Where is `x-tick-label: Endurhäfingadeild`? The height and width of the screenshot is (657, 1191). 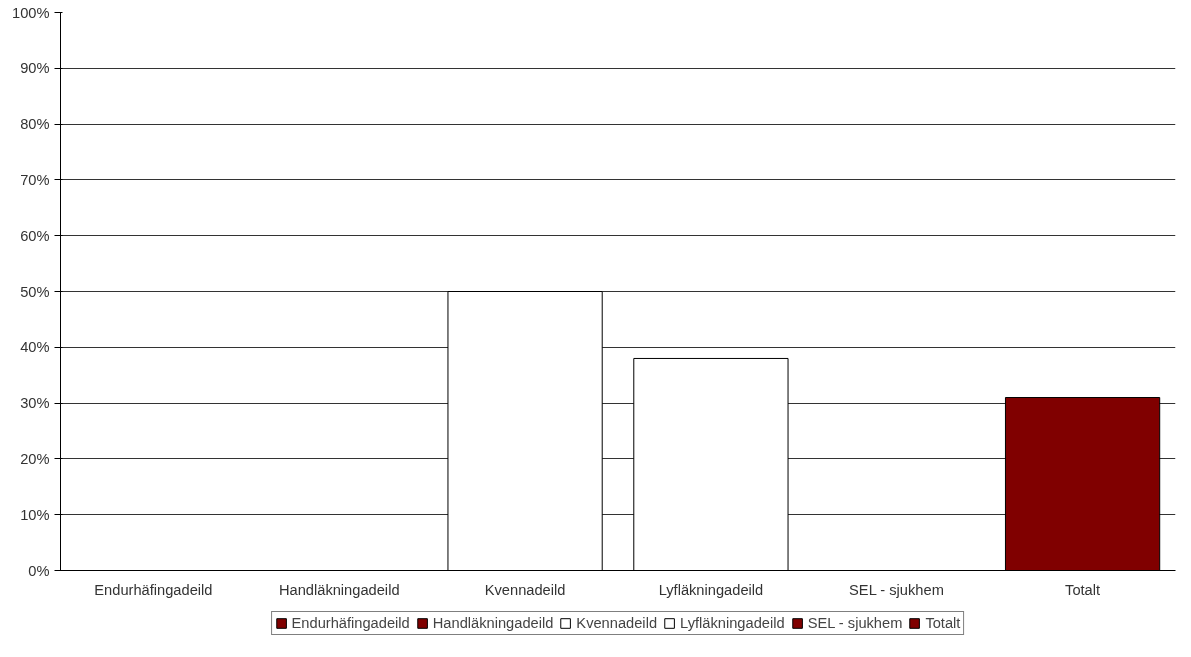
x-tick-label: Endurhäfingadeild is located at coordinates (153, 589).